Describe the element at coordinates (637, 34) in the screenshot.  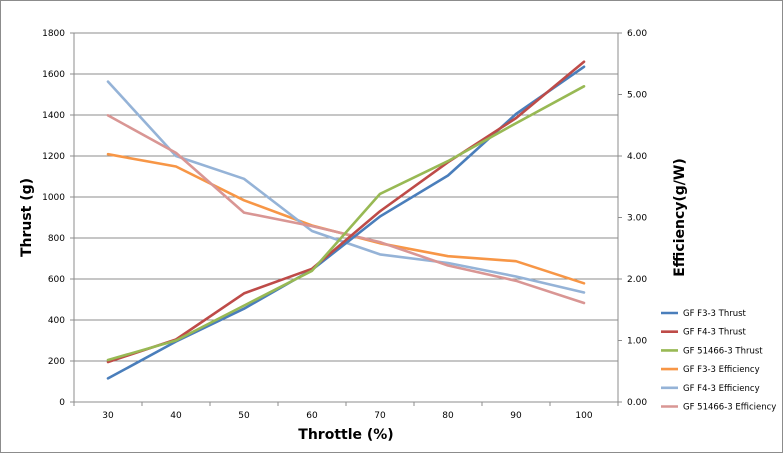
I see `right-tick-label: 6.00` at that location.